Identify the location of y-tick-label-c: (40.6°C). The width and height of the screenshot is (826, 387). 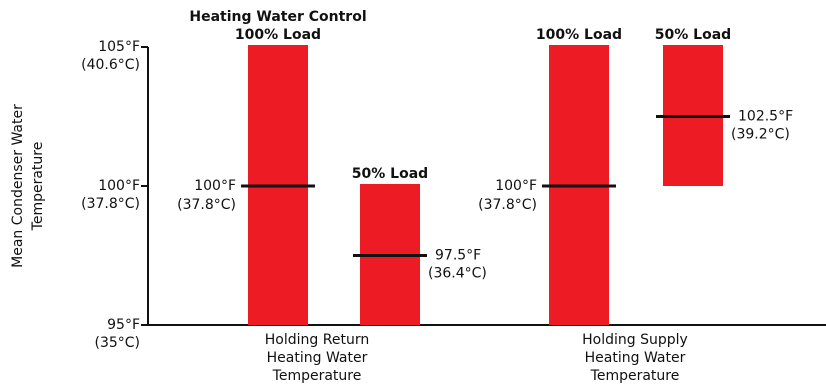
(110, 65).